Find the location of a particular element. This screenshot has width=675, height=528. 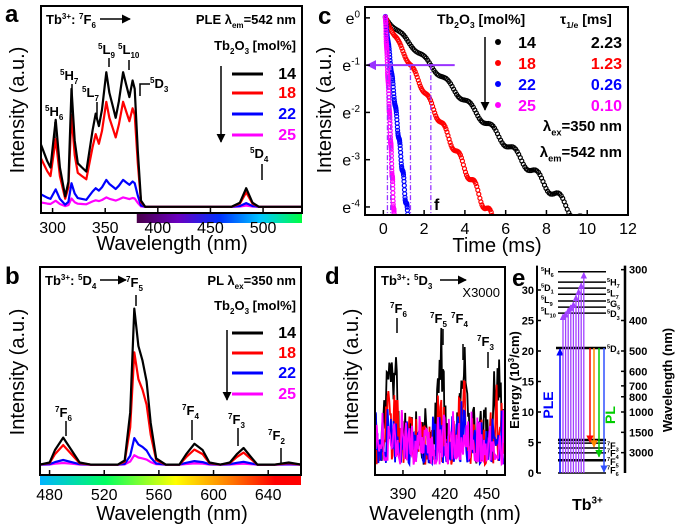

level-label-left-part: 9 is located at coordinates (551, 305).